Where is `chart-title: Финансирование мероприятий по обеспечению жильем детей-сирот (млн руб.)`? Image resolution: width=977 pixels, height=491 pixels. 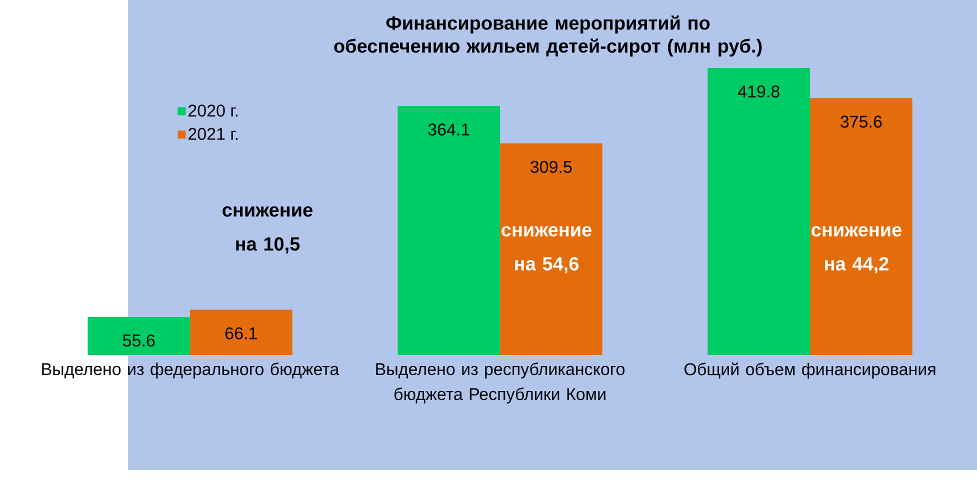 chart-title: Финансирование мероприятий по обеспечению жильем детей-сирот (млн руб.) is located at coordinates (548, 36).